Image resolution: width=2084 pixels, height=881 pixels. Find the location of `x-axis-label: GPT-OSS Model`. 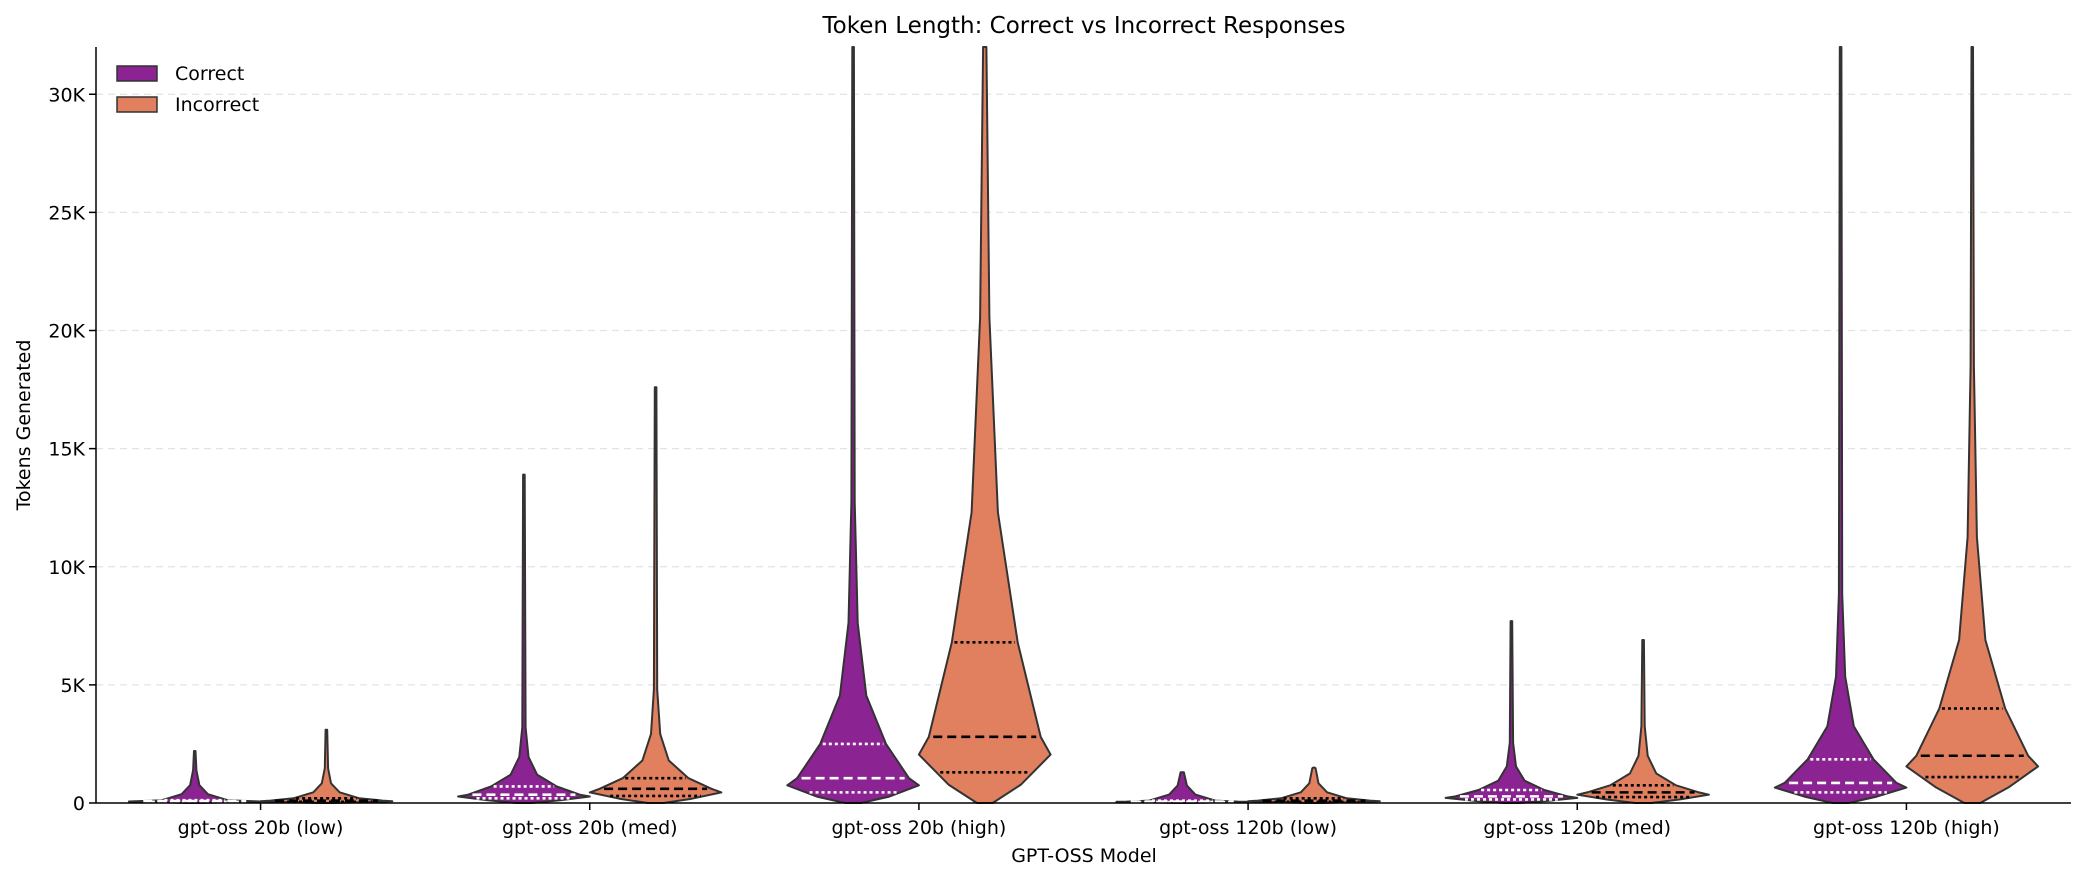

x-axis-label: GPT-OSS Model is located at coordinates (1084, 856).